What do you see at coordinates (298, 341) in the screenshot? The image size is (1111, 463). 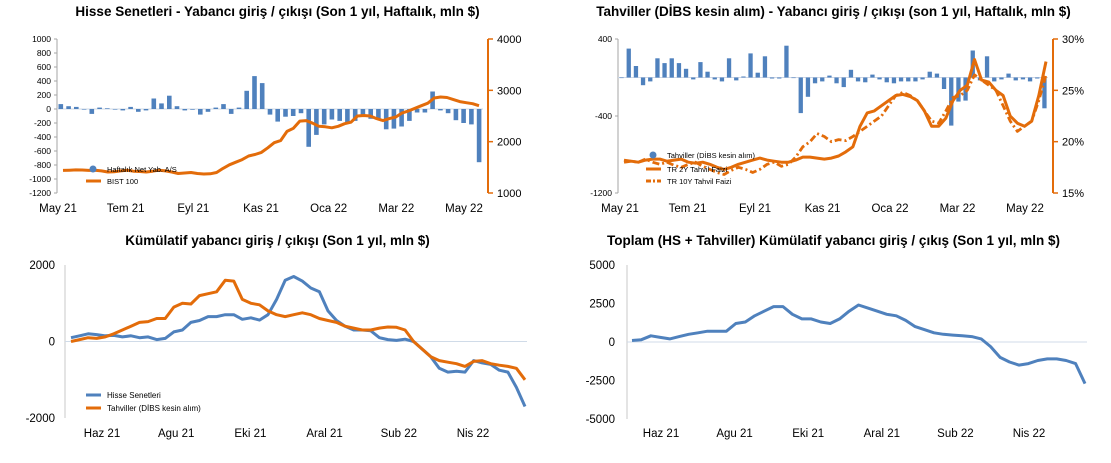 I see `equity-cumulative-line` at bounding box center [298, 341].